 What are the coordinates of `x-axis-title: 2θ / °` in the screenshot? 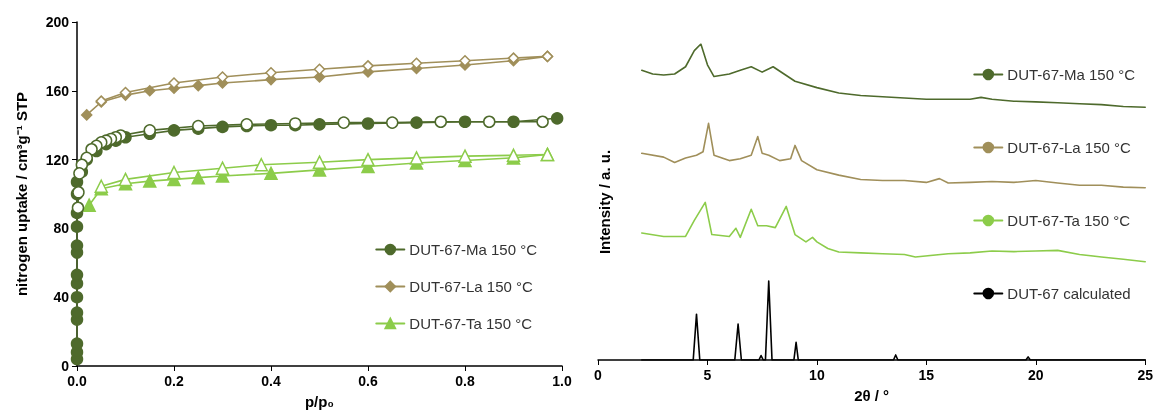 It's located at (872, 395).